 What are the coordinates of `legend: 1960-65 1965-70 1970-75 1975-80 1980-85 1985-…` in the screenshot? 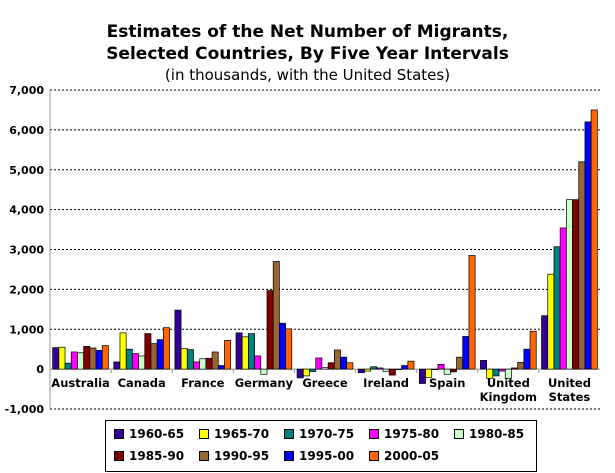 It's located at (321, 446).